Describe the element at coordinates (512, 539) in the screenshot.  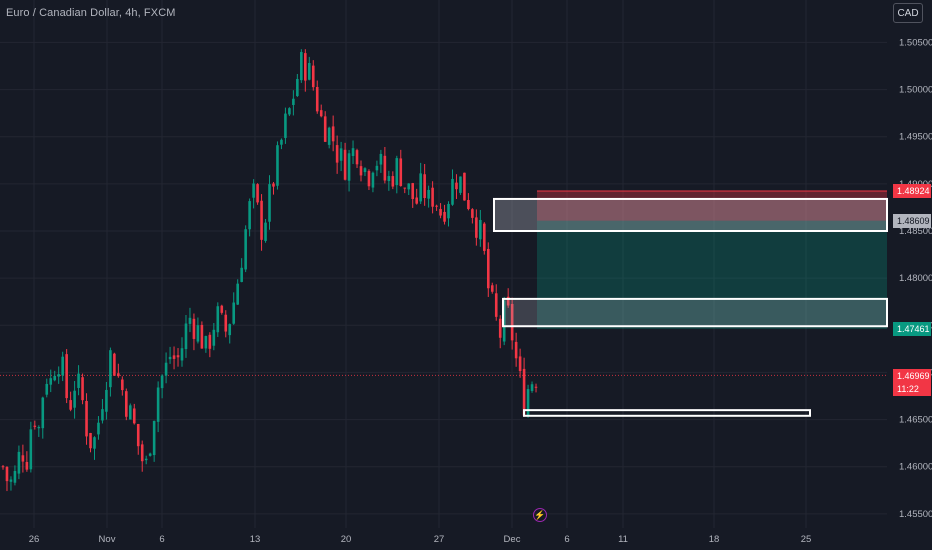
I see `x-tick-label: Dec` at that location.